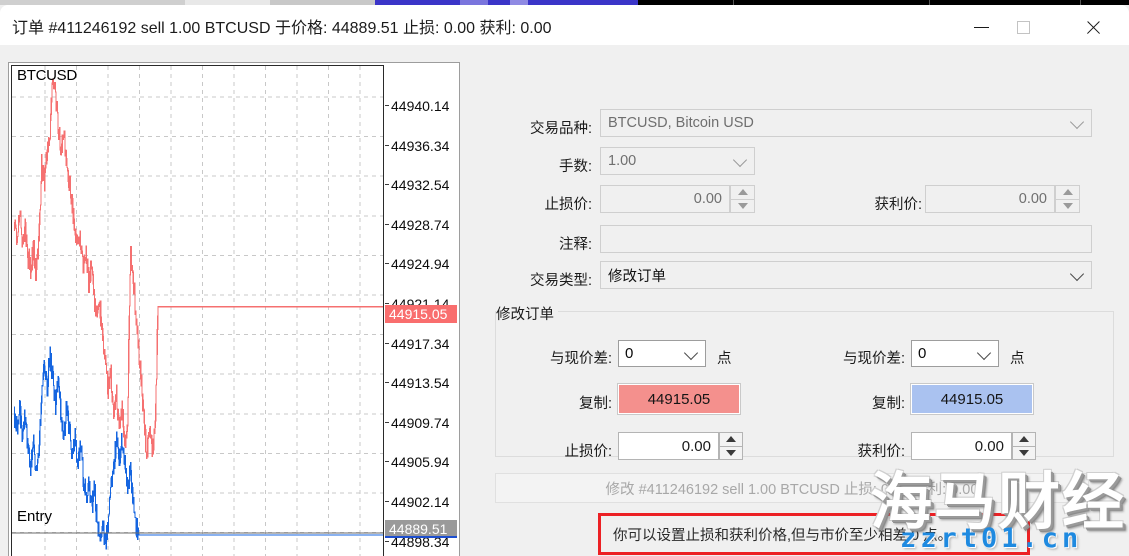 The height and width of the screenshot is (556, 1129). I want to click on price-tick-label: 44917.34, so click(420, 343).